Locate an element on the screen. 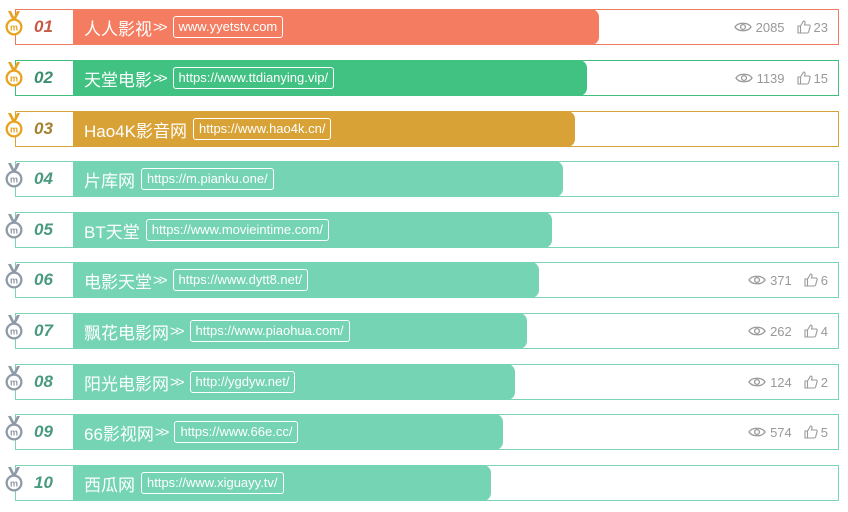 The height and width of the screenshot is (512, 848). rank-bar: 阳光电影网 >> http://ygdyw.net/ is located at coordinates (294, 382).